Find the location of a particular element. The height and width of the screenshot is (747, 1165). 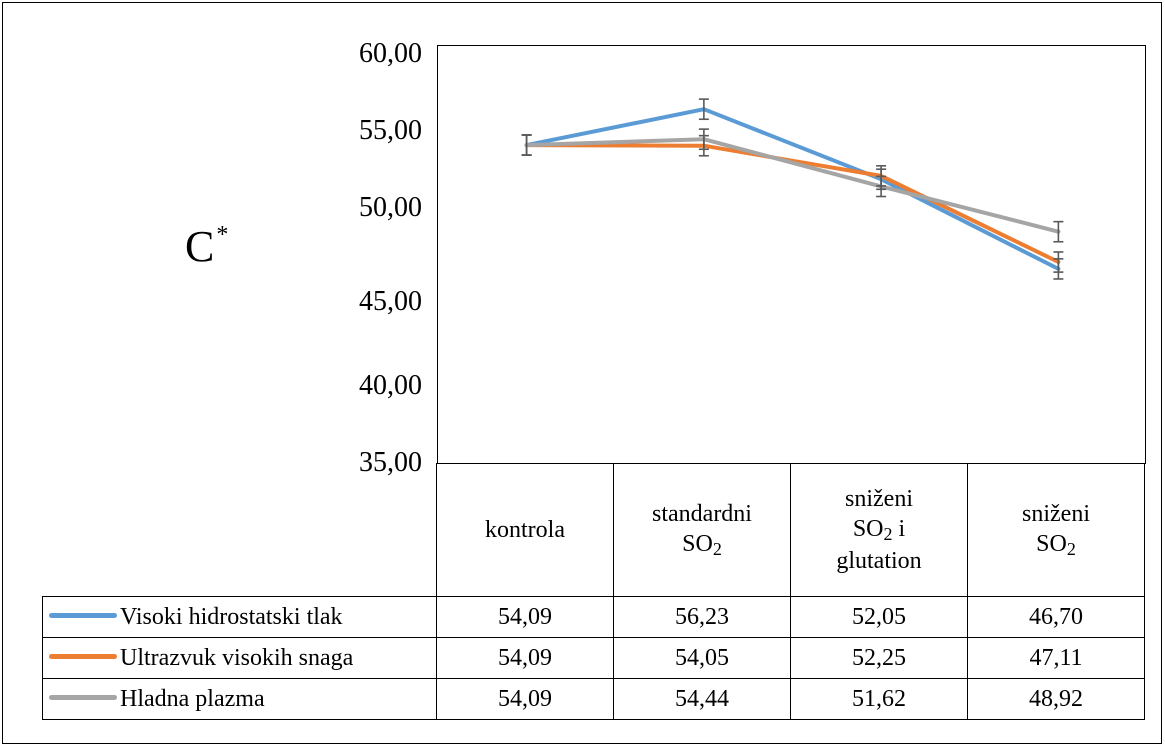

category-label: sniženi SO2 is located at coordinates (1056, 530).